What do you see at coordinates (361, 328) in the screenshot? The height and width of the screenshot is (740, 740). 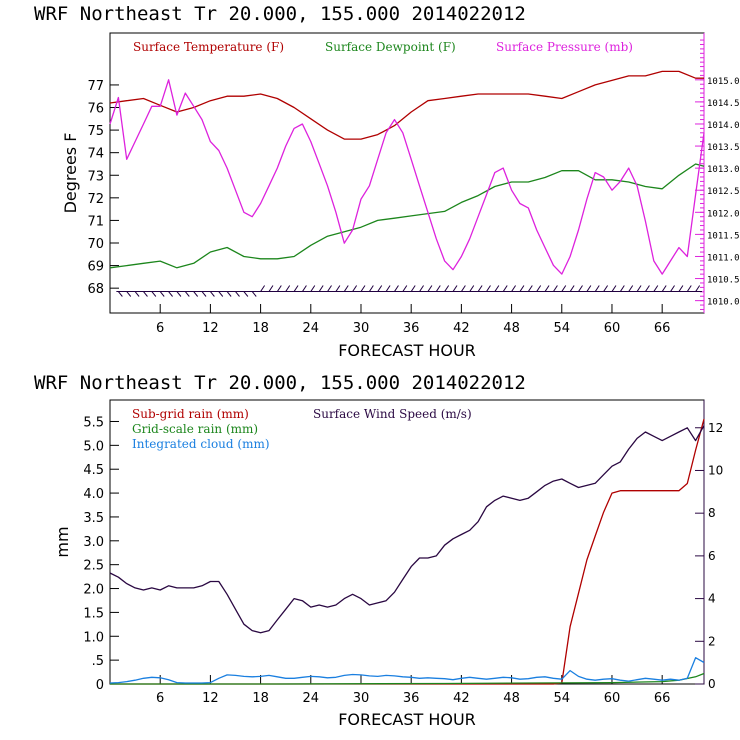 I see `chart1-x-tick-label: 30` at bounding box center [361, 328].